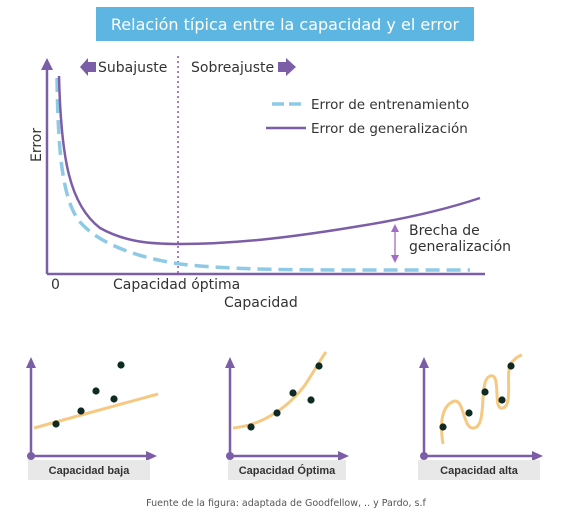  I want to click on underfit-arrow-icon, so click(88, 67).